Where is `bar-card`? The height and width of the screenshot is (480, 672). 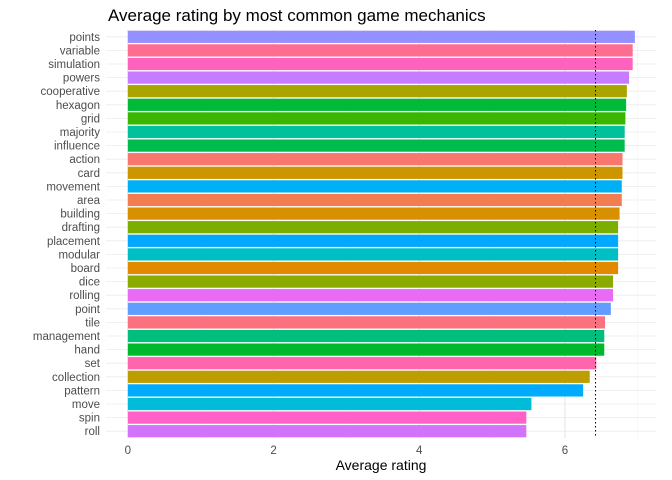 bar-card is located at coordinates (375, 172).